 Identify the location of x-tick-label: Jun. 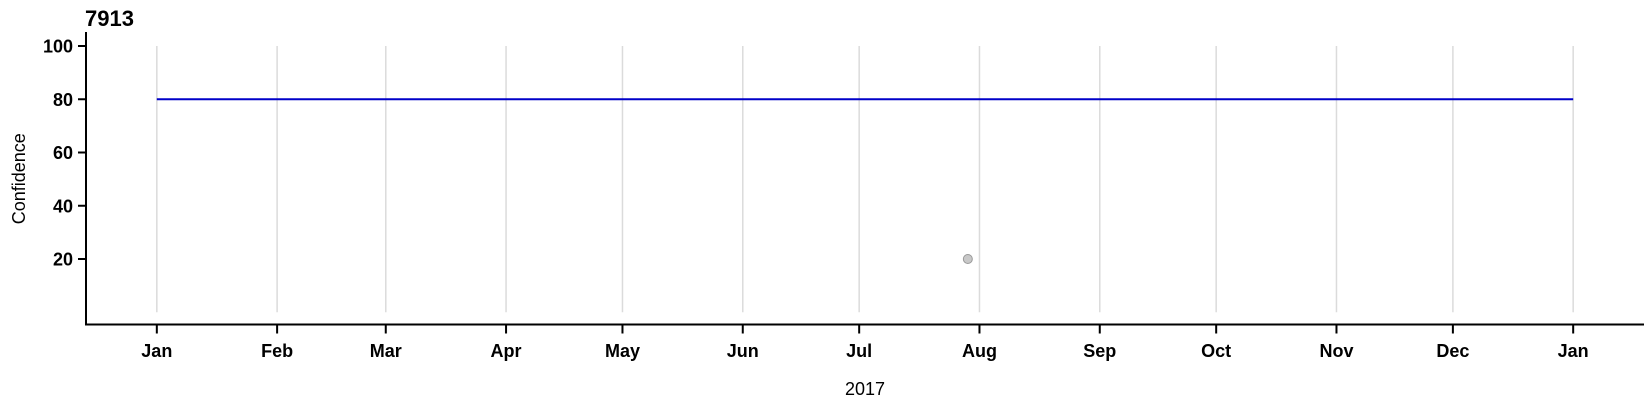
(743, 351).